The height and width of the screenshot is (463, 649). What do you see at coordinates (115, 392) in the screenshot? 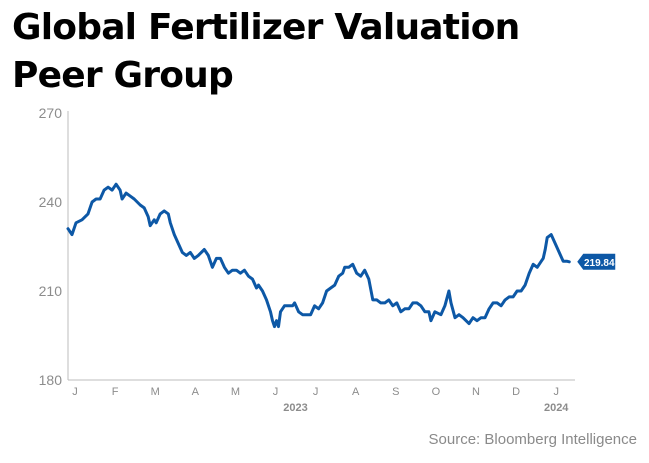
I see `x-tick-label: F` at bounding box center [115, 392].